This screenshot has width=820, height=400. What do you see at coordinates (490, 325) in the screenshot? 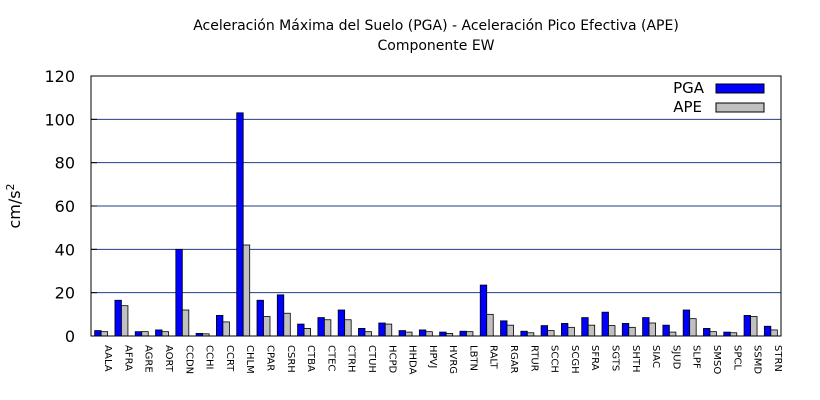
I see `bar-ape-ralt` at bounding box center [490, 325].